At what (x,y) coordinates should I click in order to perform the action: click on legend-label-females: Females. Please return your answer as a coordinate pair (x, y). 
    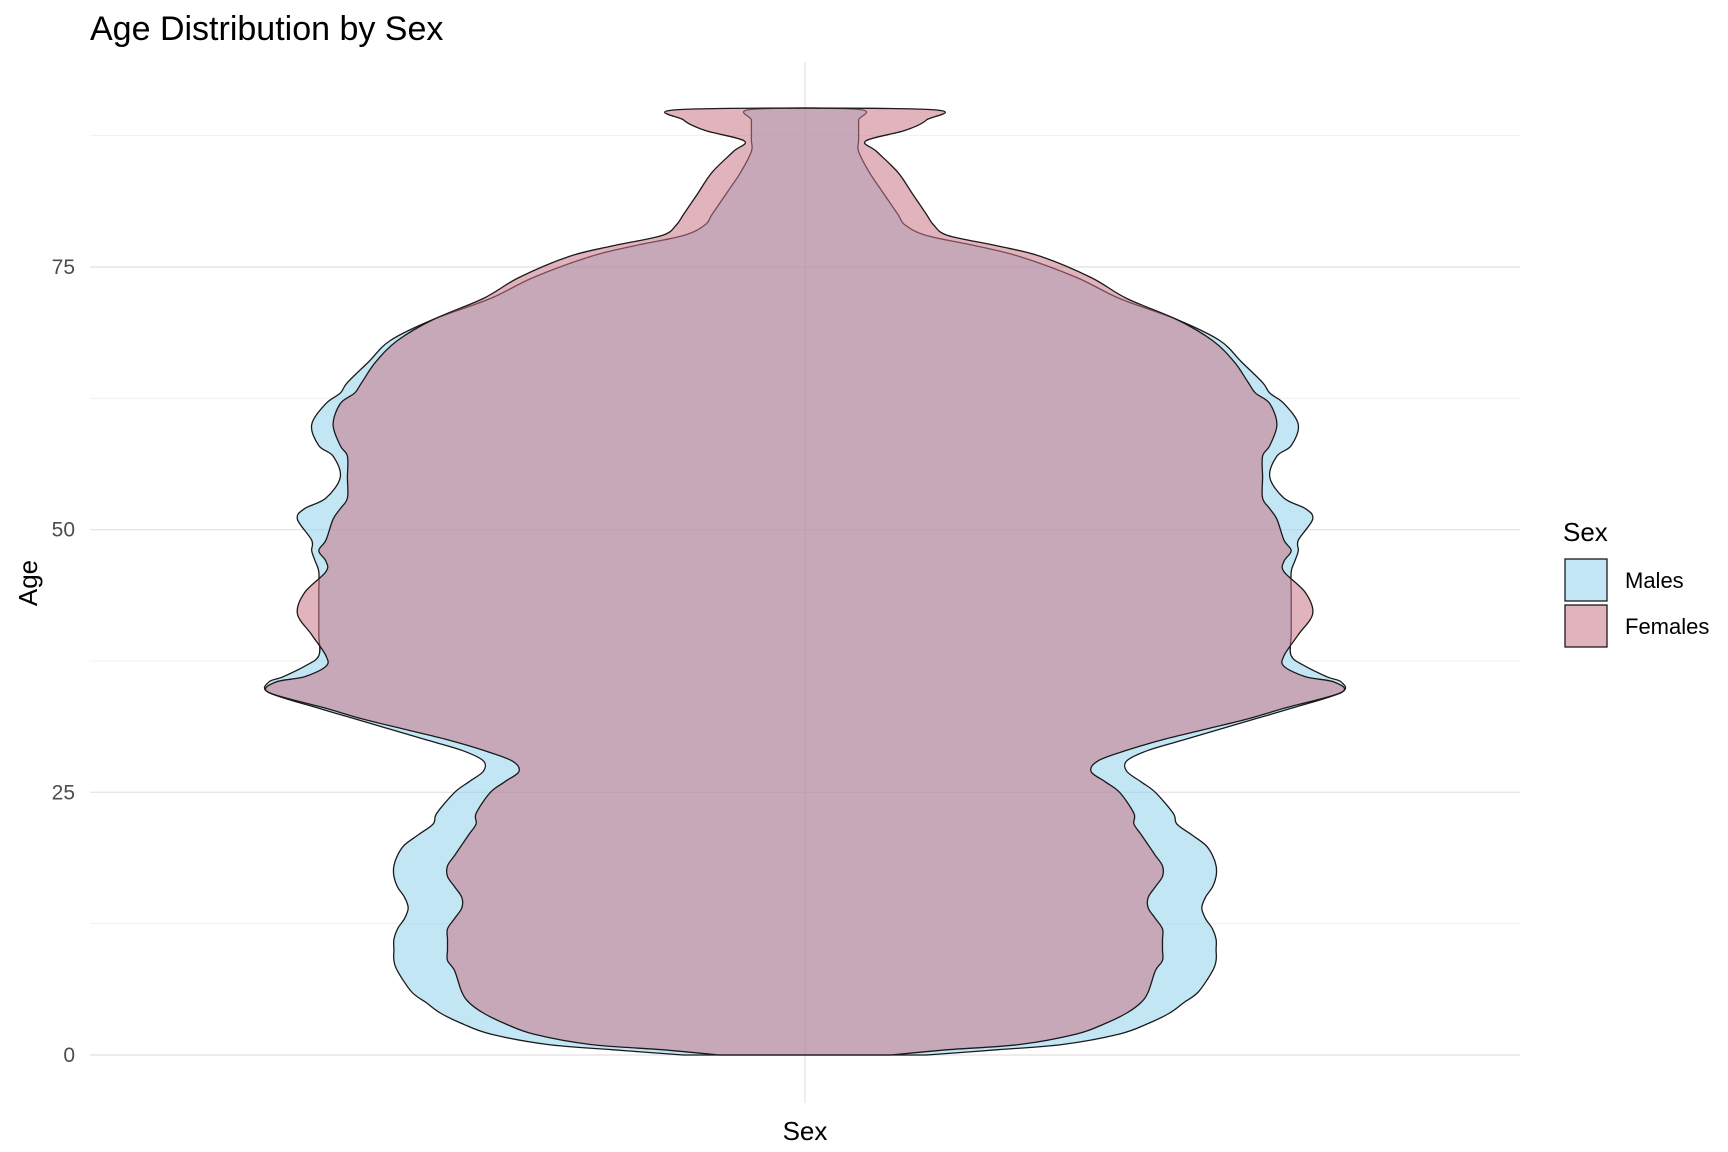
    Looking at the image, I should click on (1667, 626).